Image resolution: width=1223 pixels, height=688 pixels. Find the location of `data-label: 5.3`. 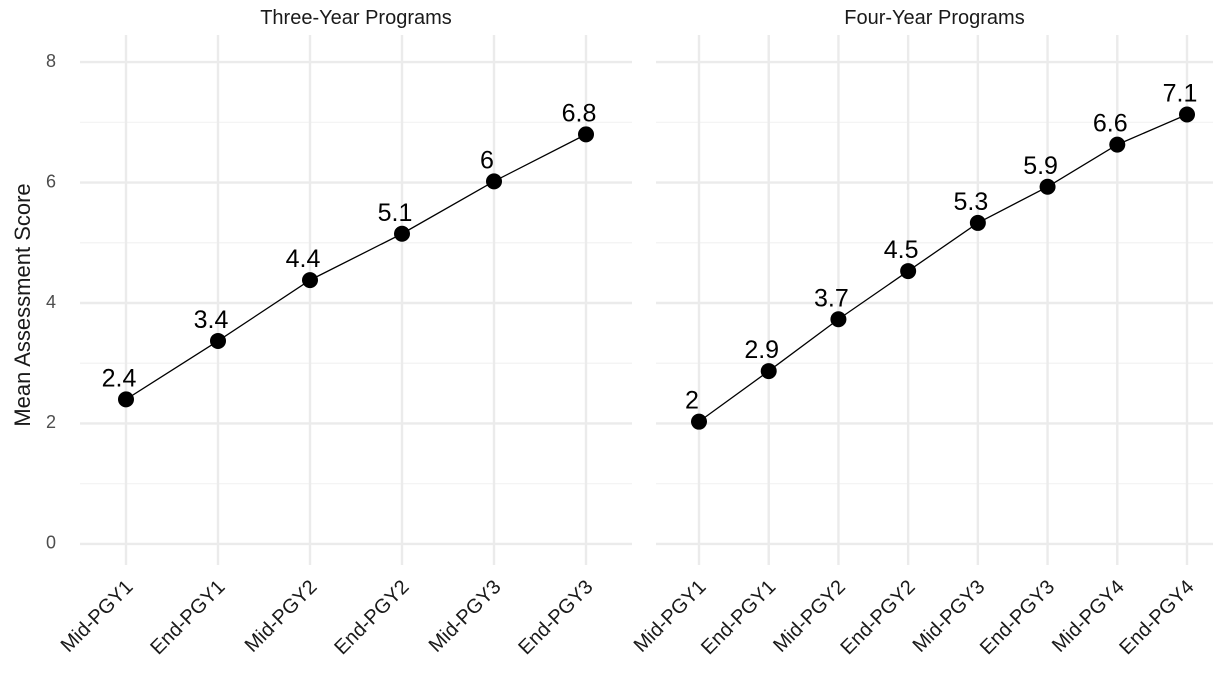

data-label: 5.3 is located at coordinates (970, 202).